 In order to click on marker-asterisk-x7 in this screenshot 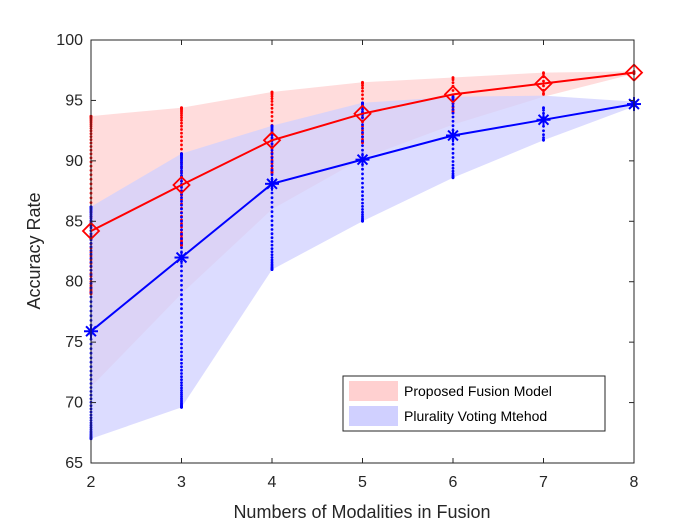, I will do `click(543, 119)`.